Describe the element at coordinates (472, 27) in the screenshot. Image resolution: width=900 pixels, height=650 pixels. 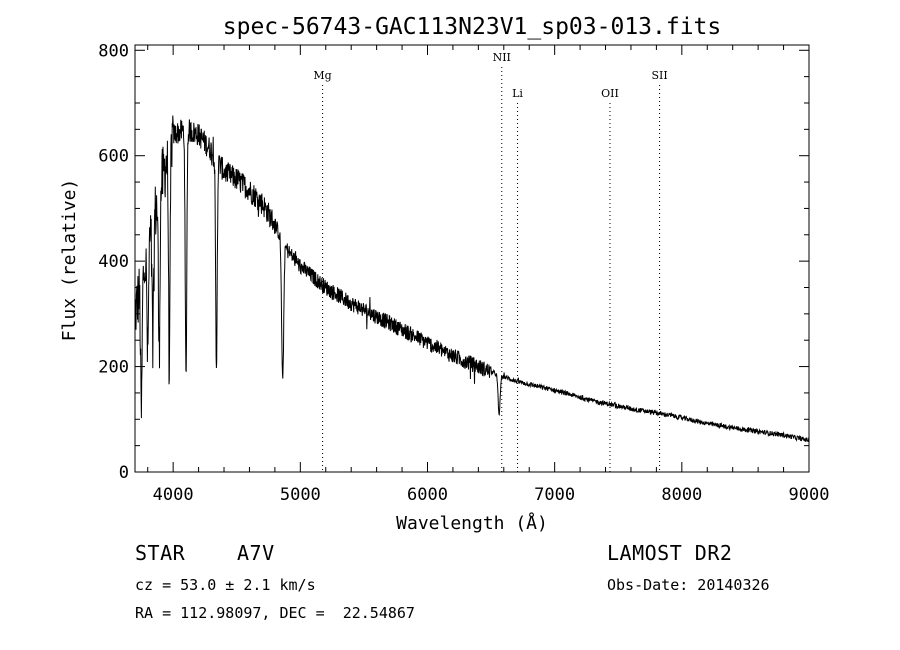
I see `chart-title: spec-56743-GAC113N23V1_sp03-013.fits` at that location.